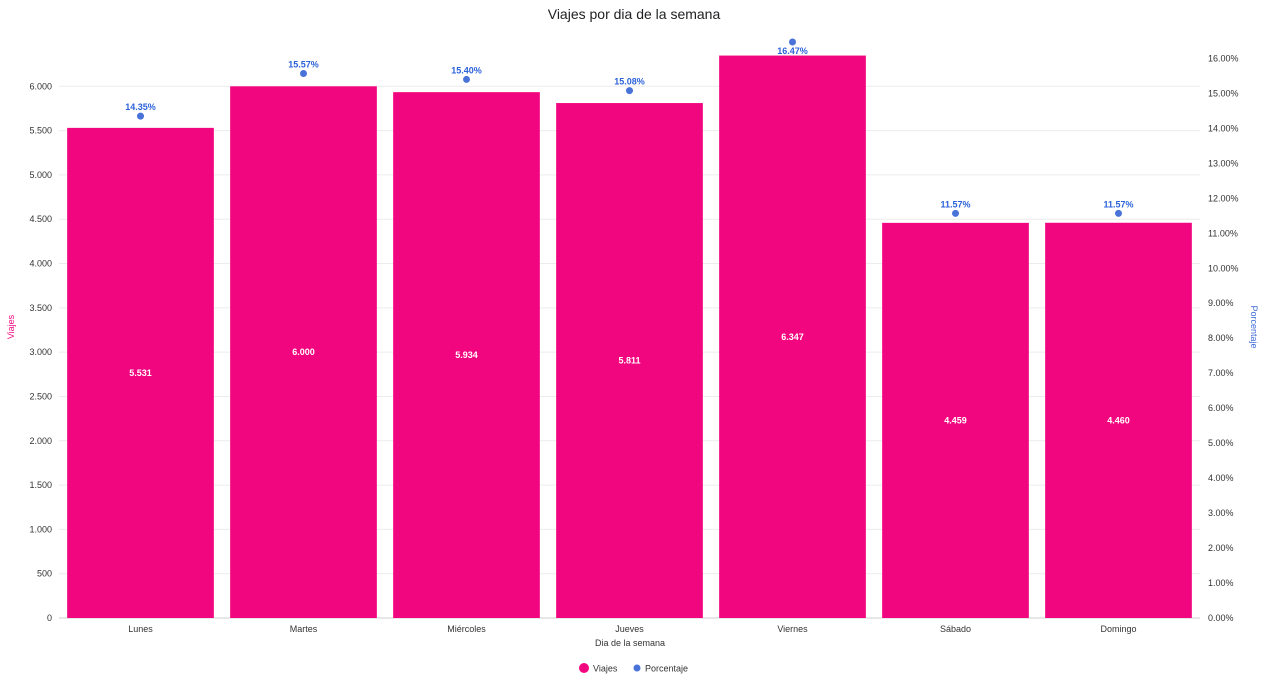 The image size is (1268, 680). I want to click on y-left-tick-label: 5.500, so click(40, 131).